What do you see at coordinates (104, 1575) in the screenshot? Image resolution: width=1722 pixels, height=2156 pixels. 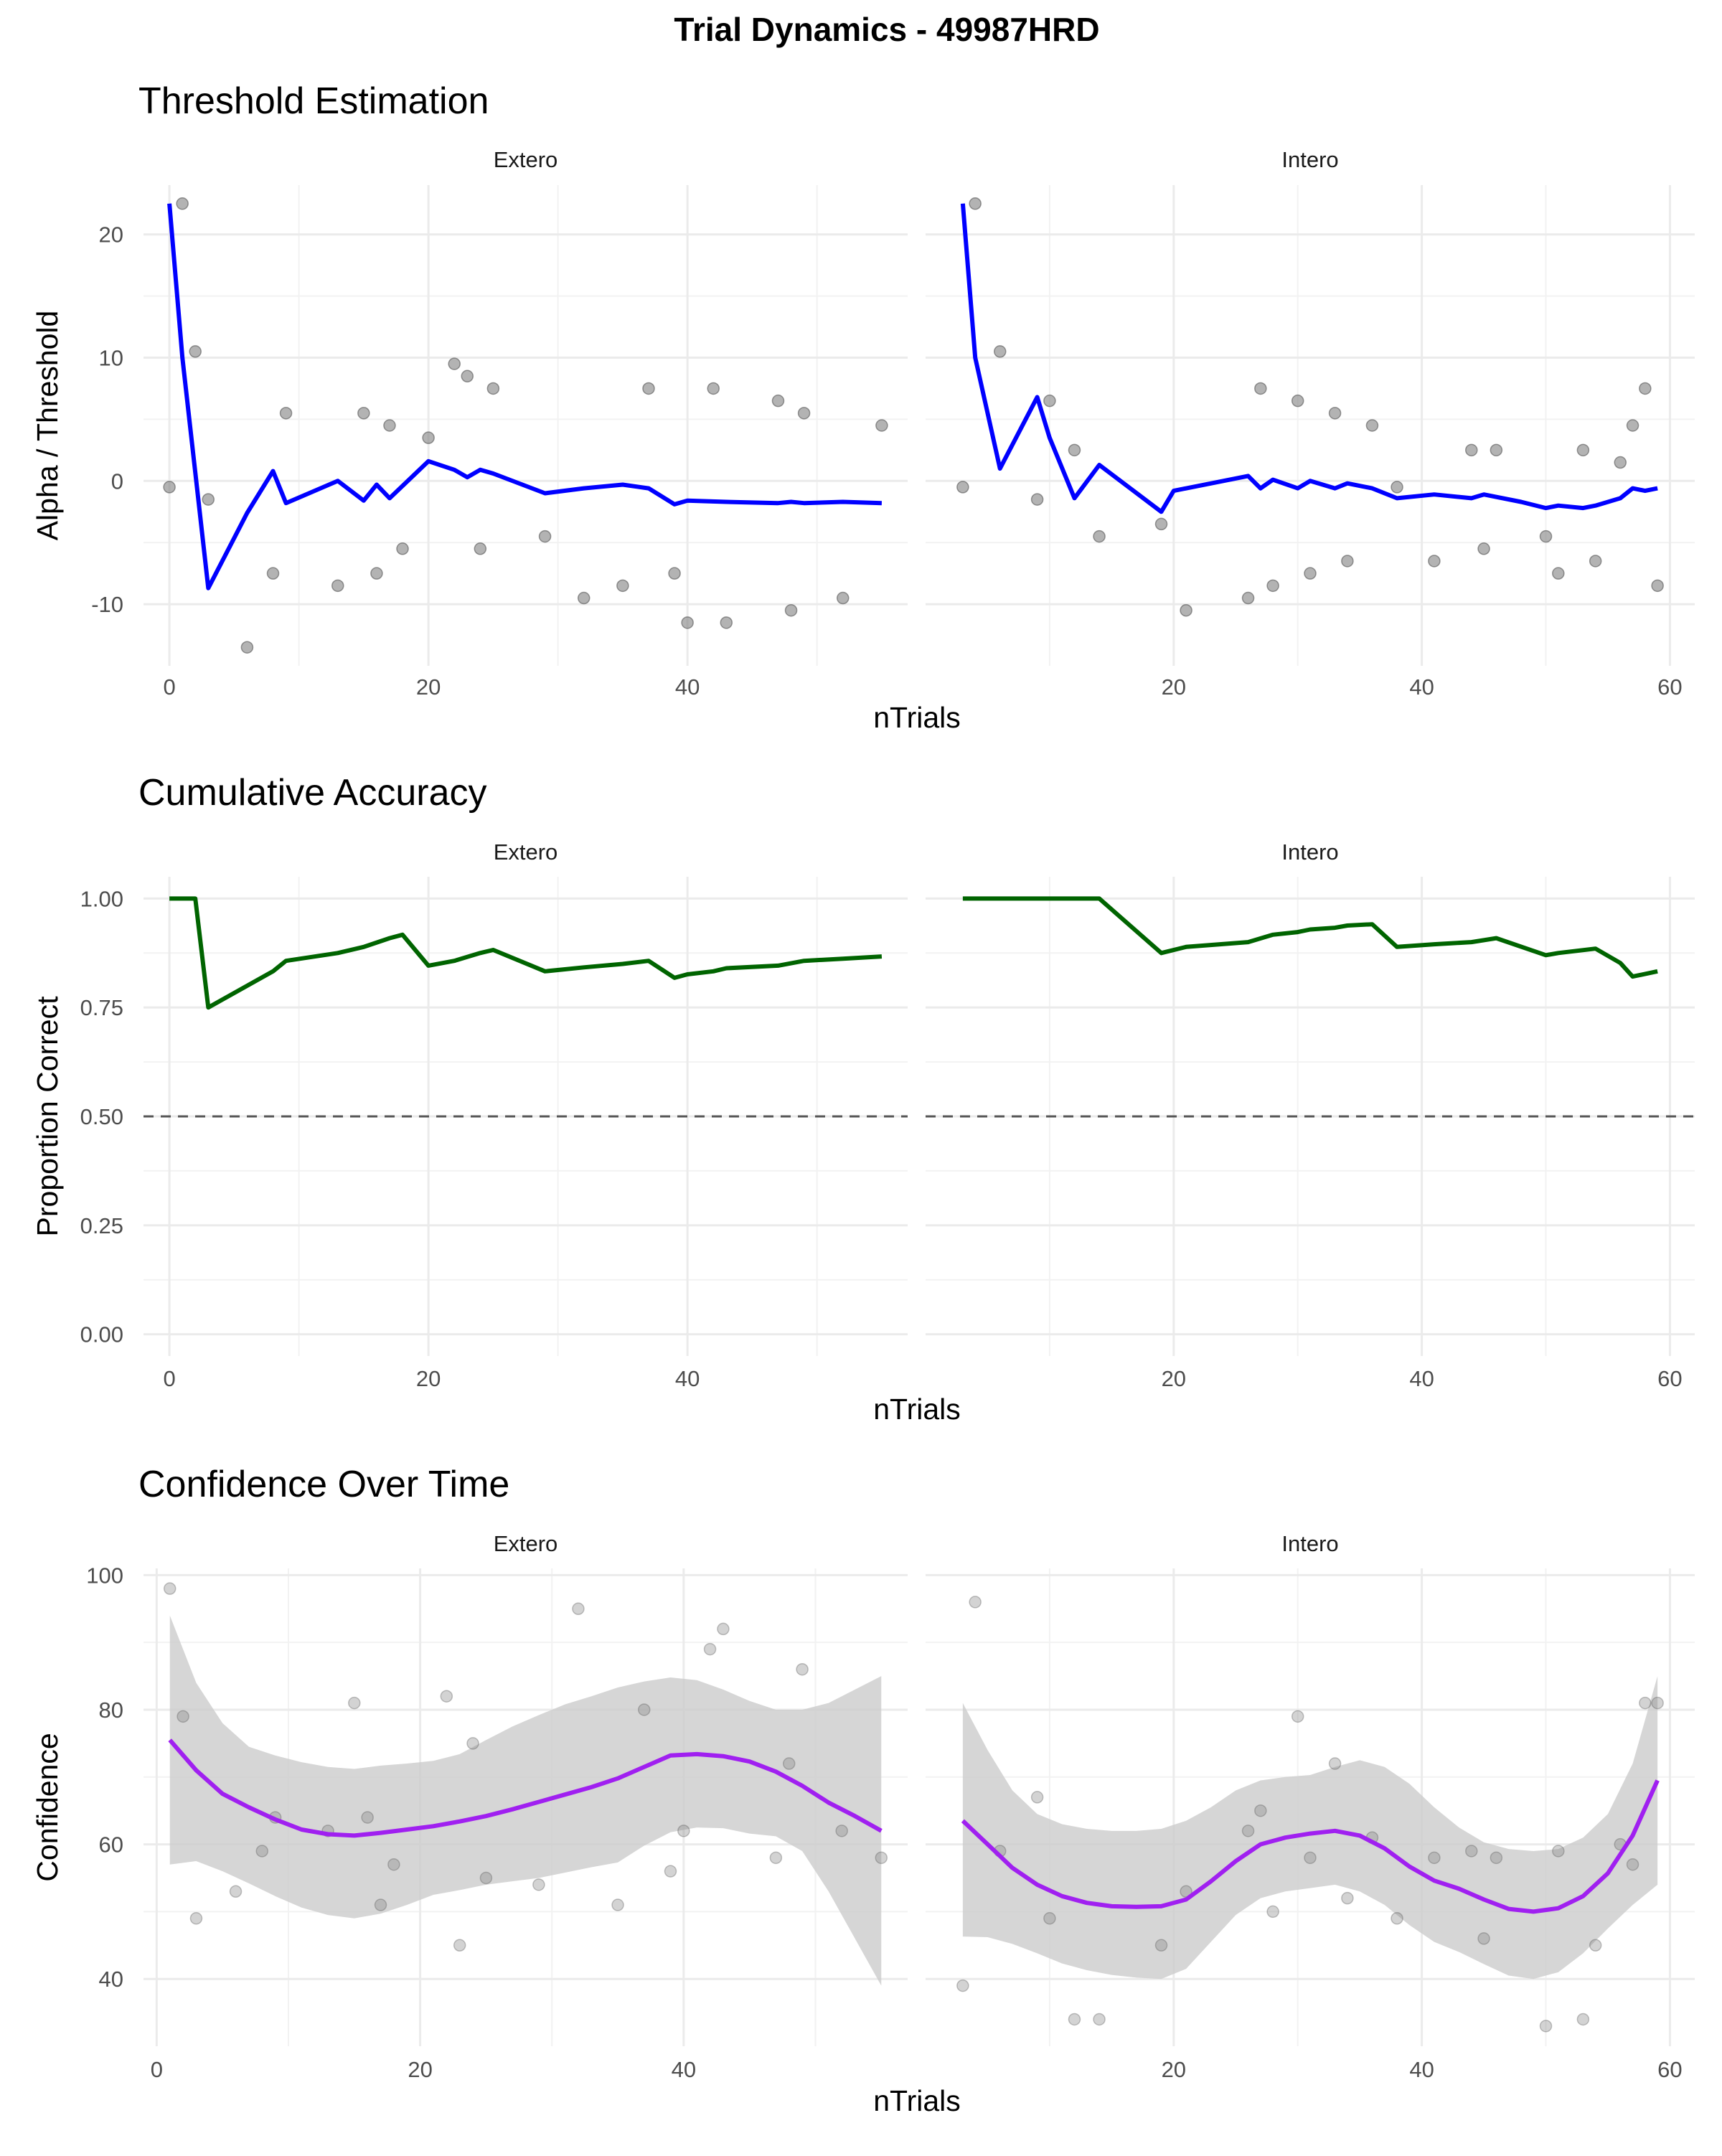 I see `y-tick-label: 100` at bounding box center [104, 1575].